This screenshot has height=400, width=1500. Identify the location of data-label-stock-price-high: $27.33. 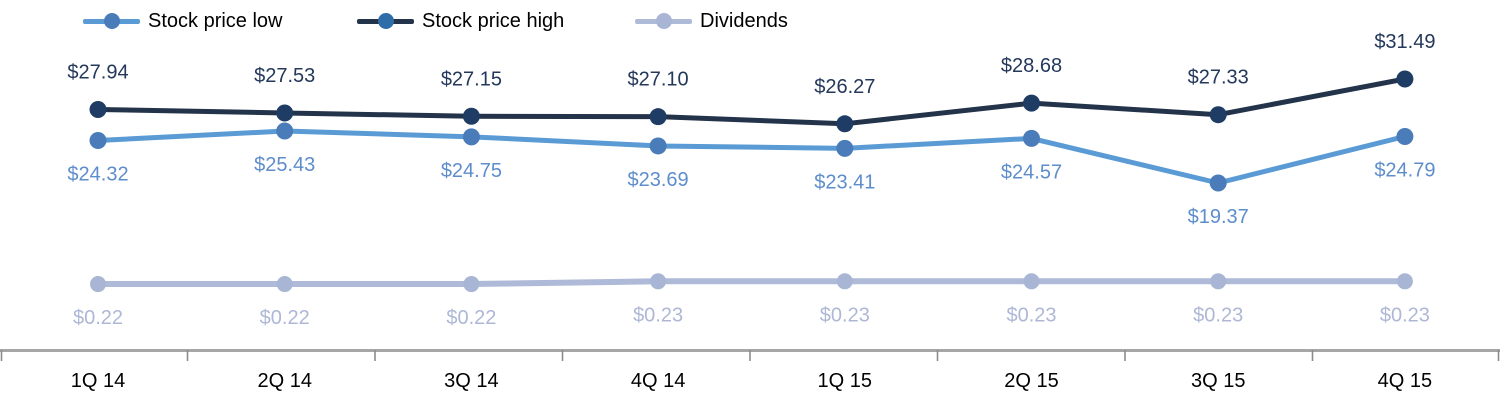
(1218, 78).